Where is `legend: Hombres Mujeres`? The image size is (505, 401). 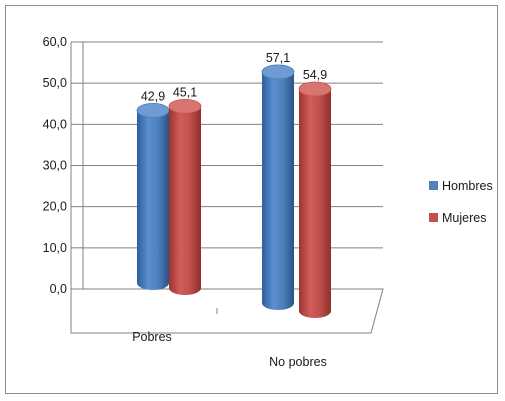
legend: Hombres Mujeres is located at coordinates (461, 202).